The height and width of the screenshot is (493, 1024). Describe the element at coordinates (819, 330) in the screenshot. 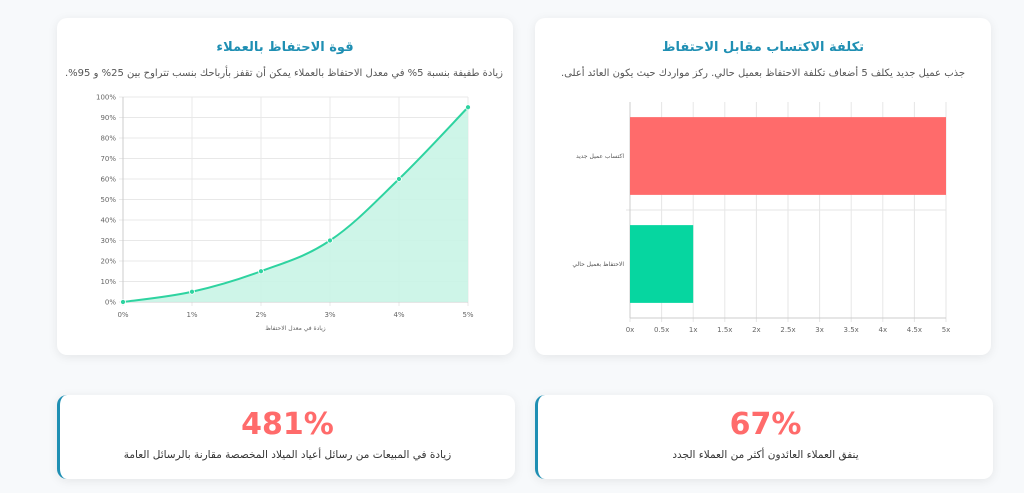

I see `x-tick-label: 3x` at that location.